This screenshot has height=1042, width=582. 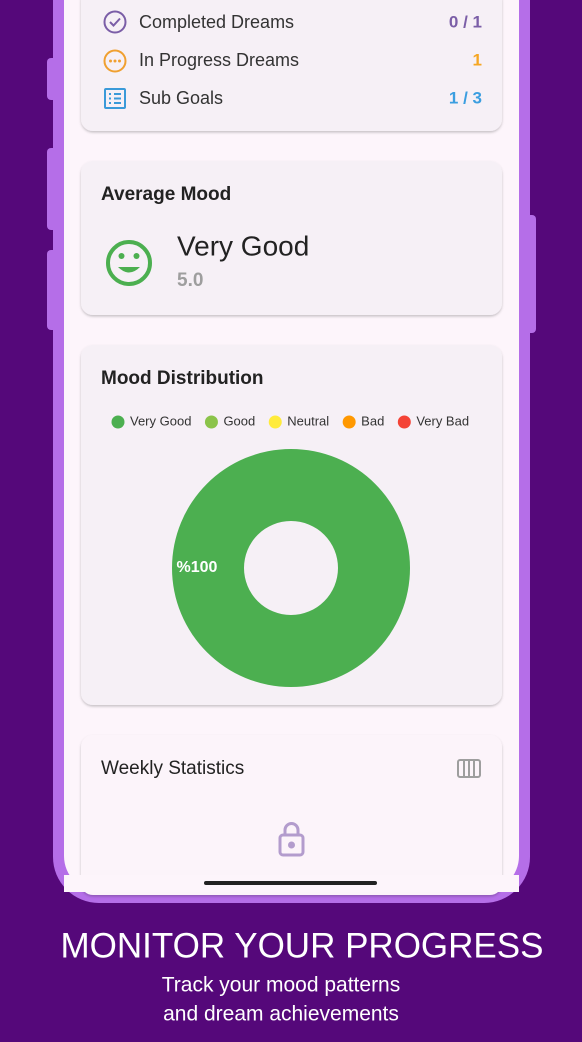 What do you see at coordinates (290, 883) in the screenshot?
I see `home-indicator` at bounding box center [290, 883].